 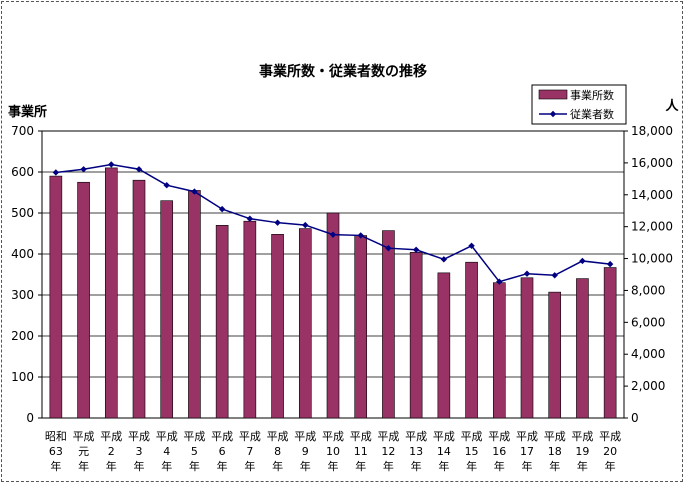 I want to click on category-label-line: 8, so click(x=277, y=451).